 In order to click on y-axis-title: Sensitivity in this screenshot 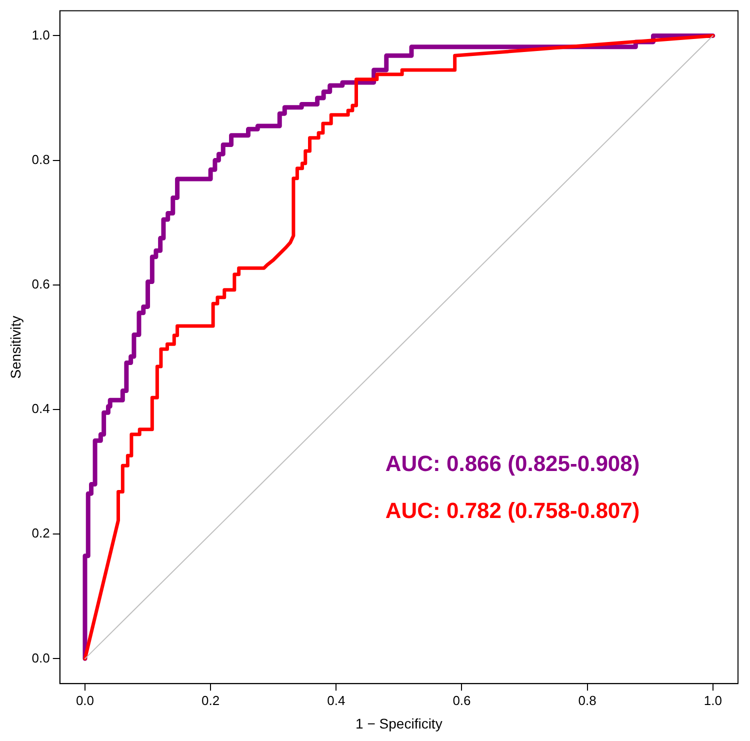, I will do `click(15, 347)`.